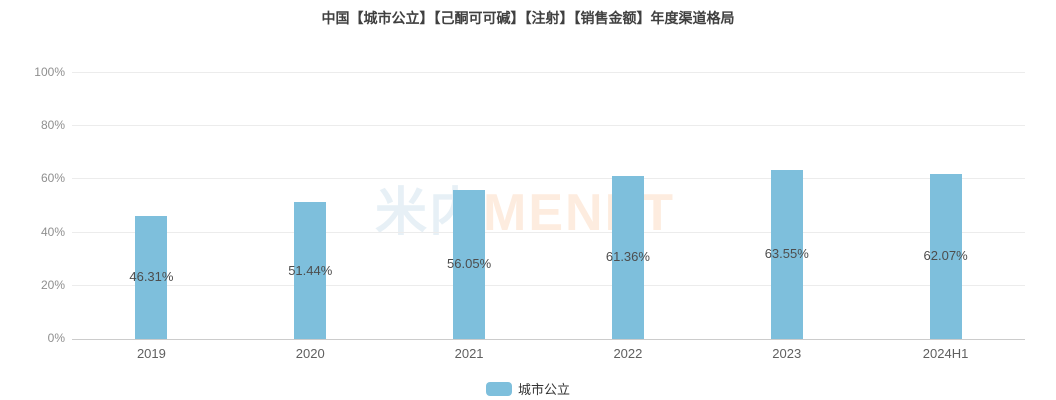 The image size is (1056, 400). What do you see at coordinates (151, 353) in the screenshot?
I see `x-axis-label-2019: 2019` at bounding box center [151, 353].